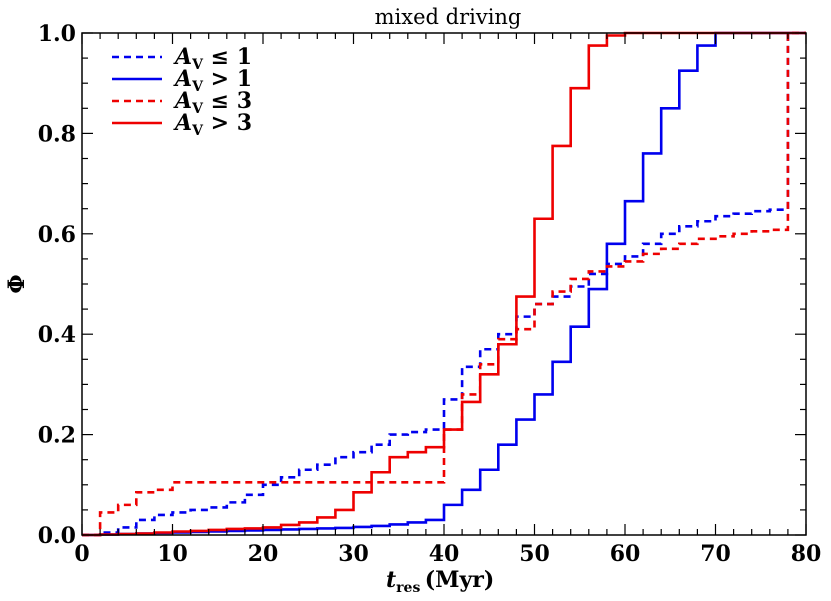 This screenshot has width=831, height=601. I want to click on legend-label-4: AV > 3, so click(212, 124).